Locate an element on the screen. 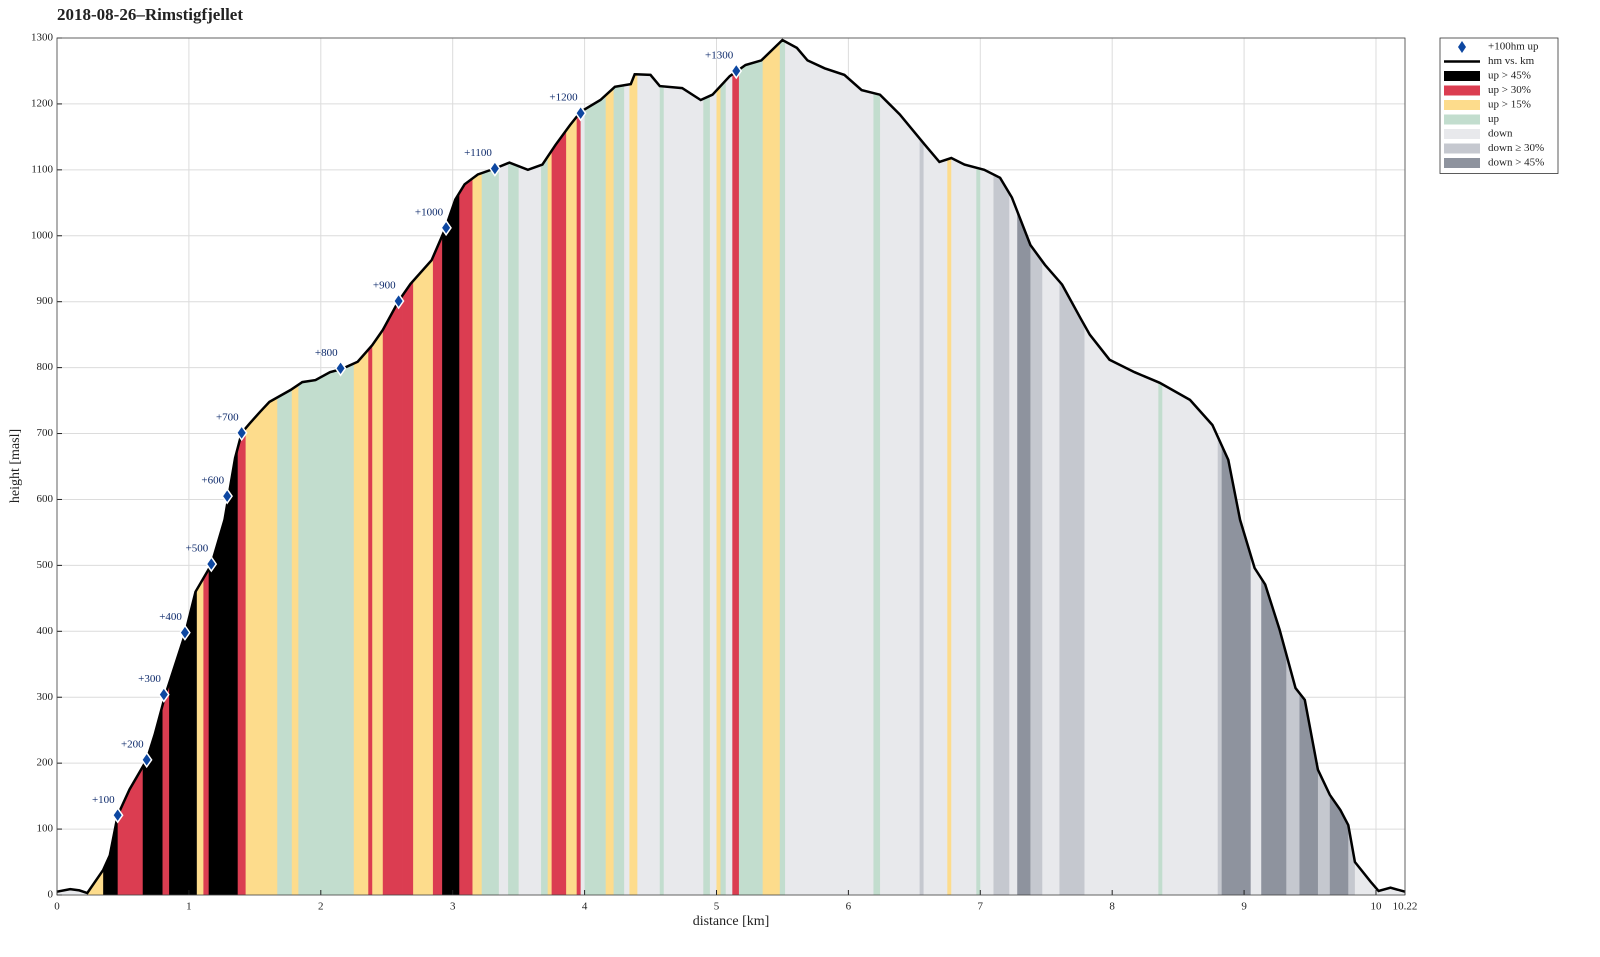 This screenshot has height=957, width=1600. y-tick-label: 700 is located at coordinates (45, 433).